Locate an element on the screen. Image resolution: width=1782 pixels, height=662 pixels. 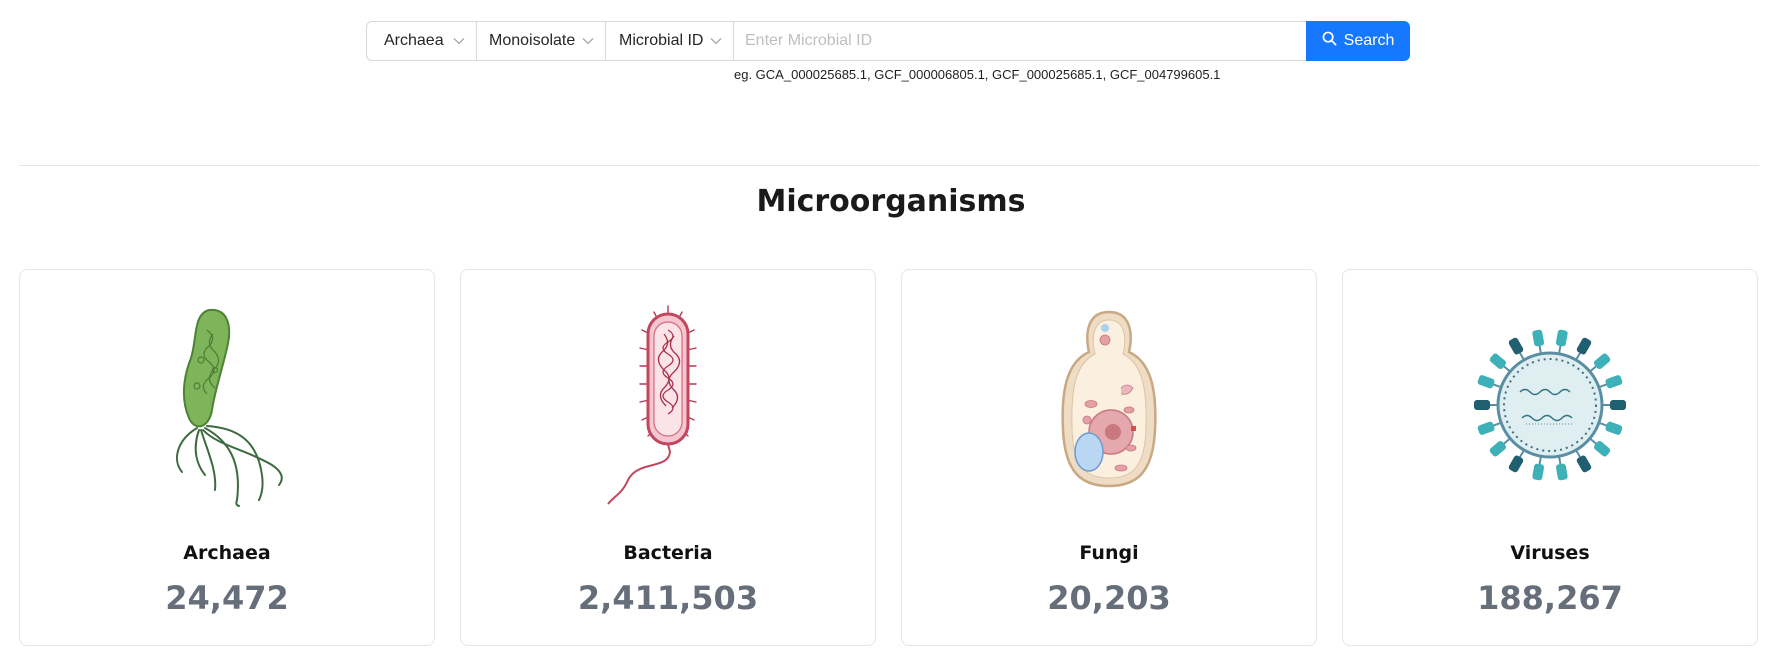
card-title: Viruses is located at coordinates (1550, 553).